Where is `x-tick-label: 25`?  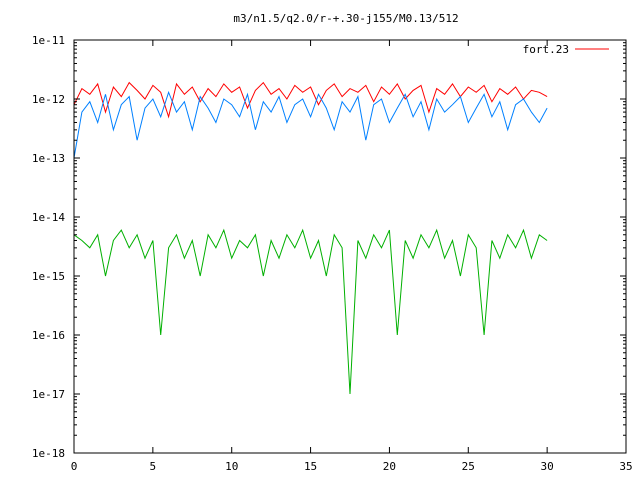 x-tick-label: 25 is located at coordinates (468, 466).